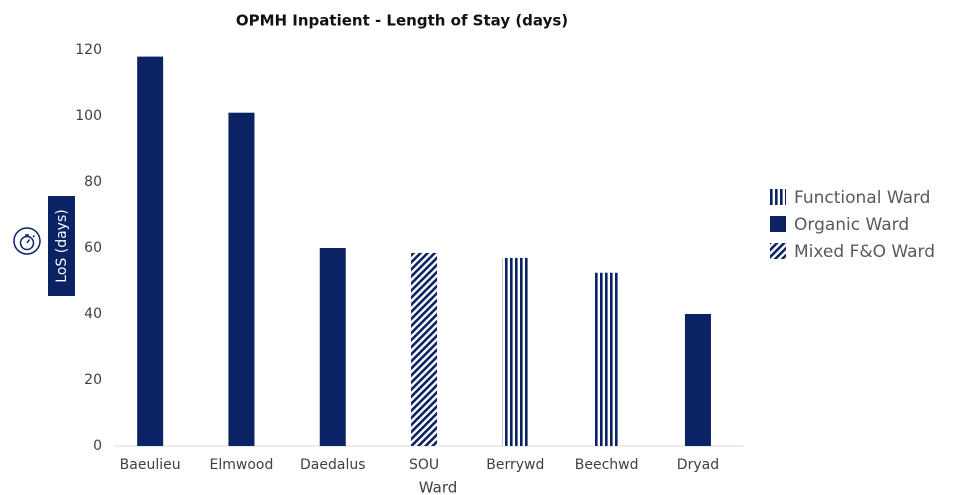 The width and height of the screenshot is (954, 495). I want to click on stopwatch-icon, so click(27, 241).